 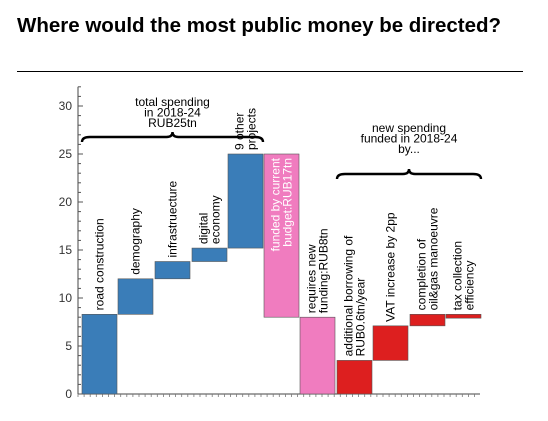 I want to click on bar-label-6: funded by currentbudget:RUB17tn, so click(x=282, y=204).